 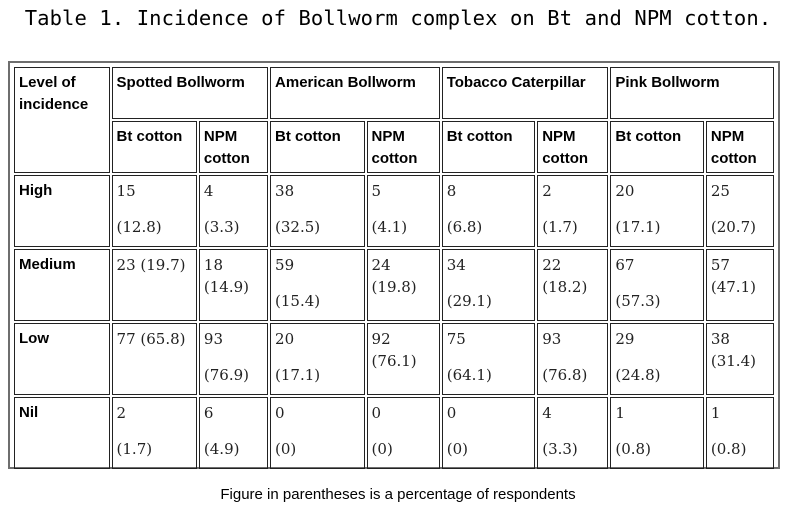 What do you see at coordinates (190, 93) in the screenshot?
I see `pest-header-spotted-bollworm: Spotted Bollworm` at bounding box center [190, 93].